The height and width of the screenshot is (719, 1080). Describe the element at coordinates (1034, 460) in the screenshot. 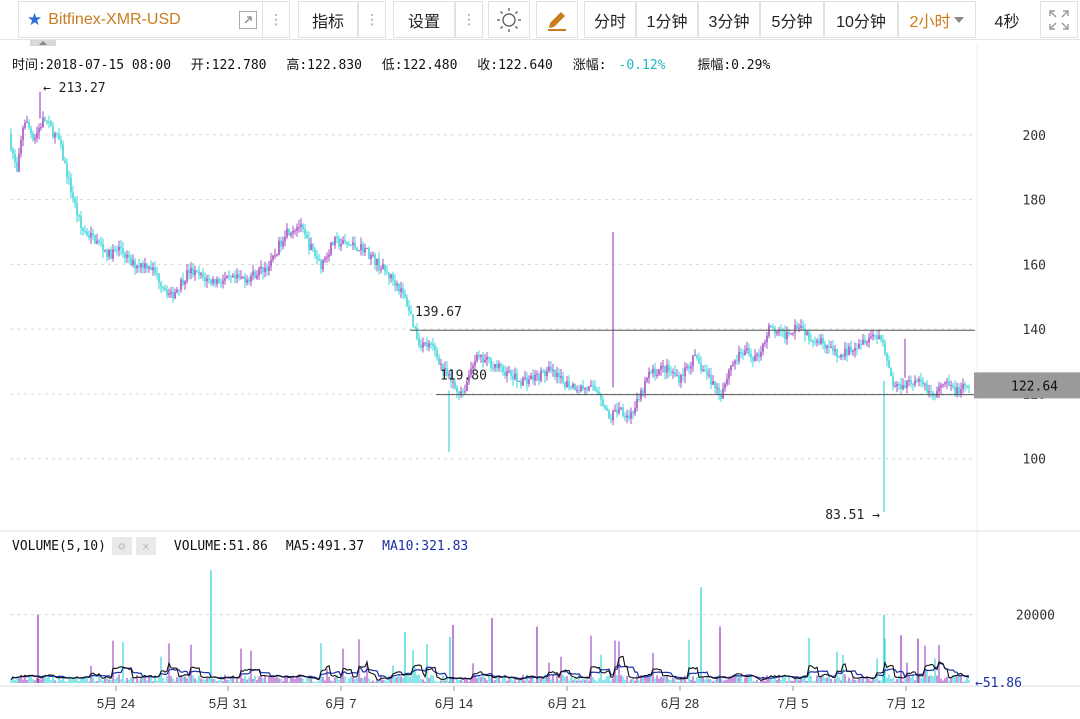

I see `price-tick-label: 100` at that location.